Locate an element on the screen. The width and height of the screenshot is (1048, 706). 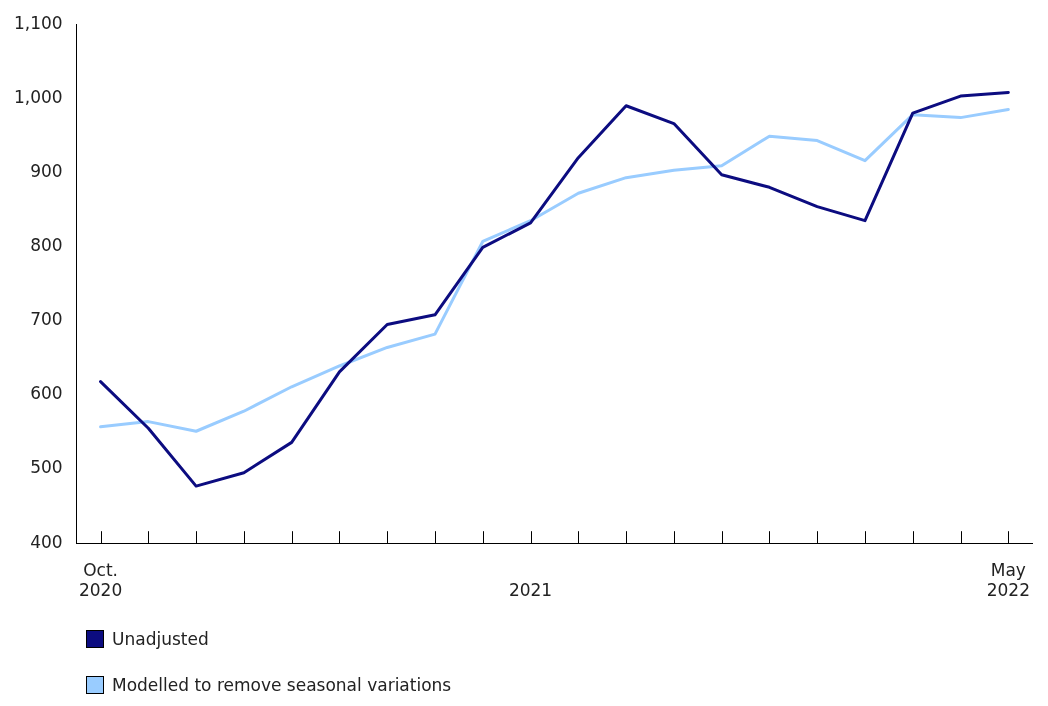
y-tick-label: 700 is located at coordinates (46, 319).